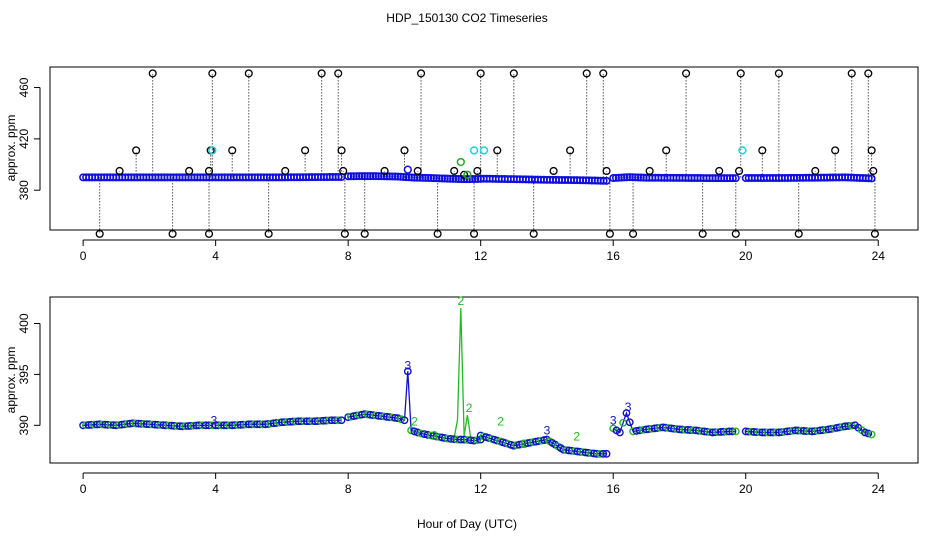 The image size is (936, 540). I want to click on bottom-x-tick-label: 20, so click(746, 489).